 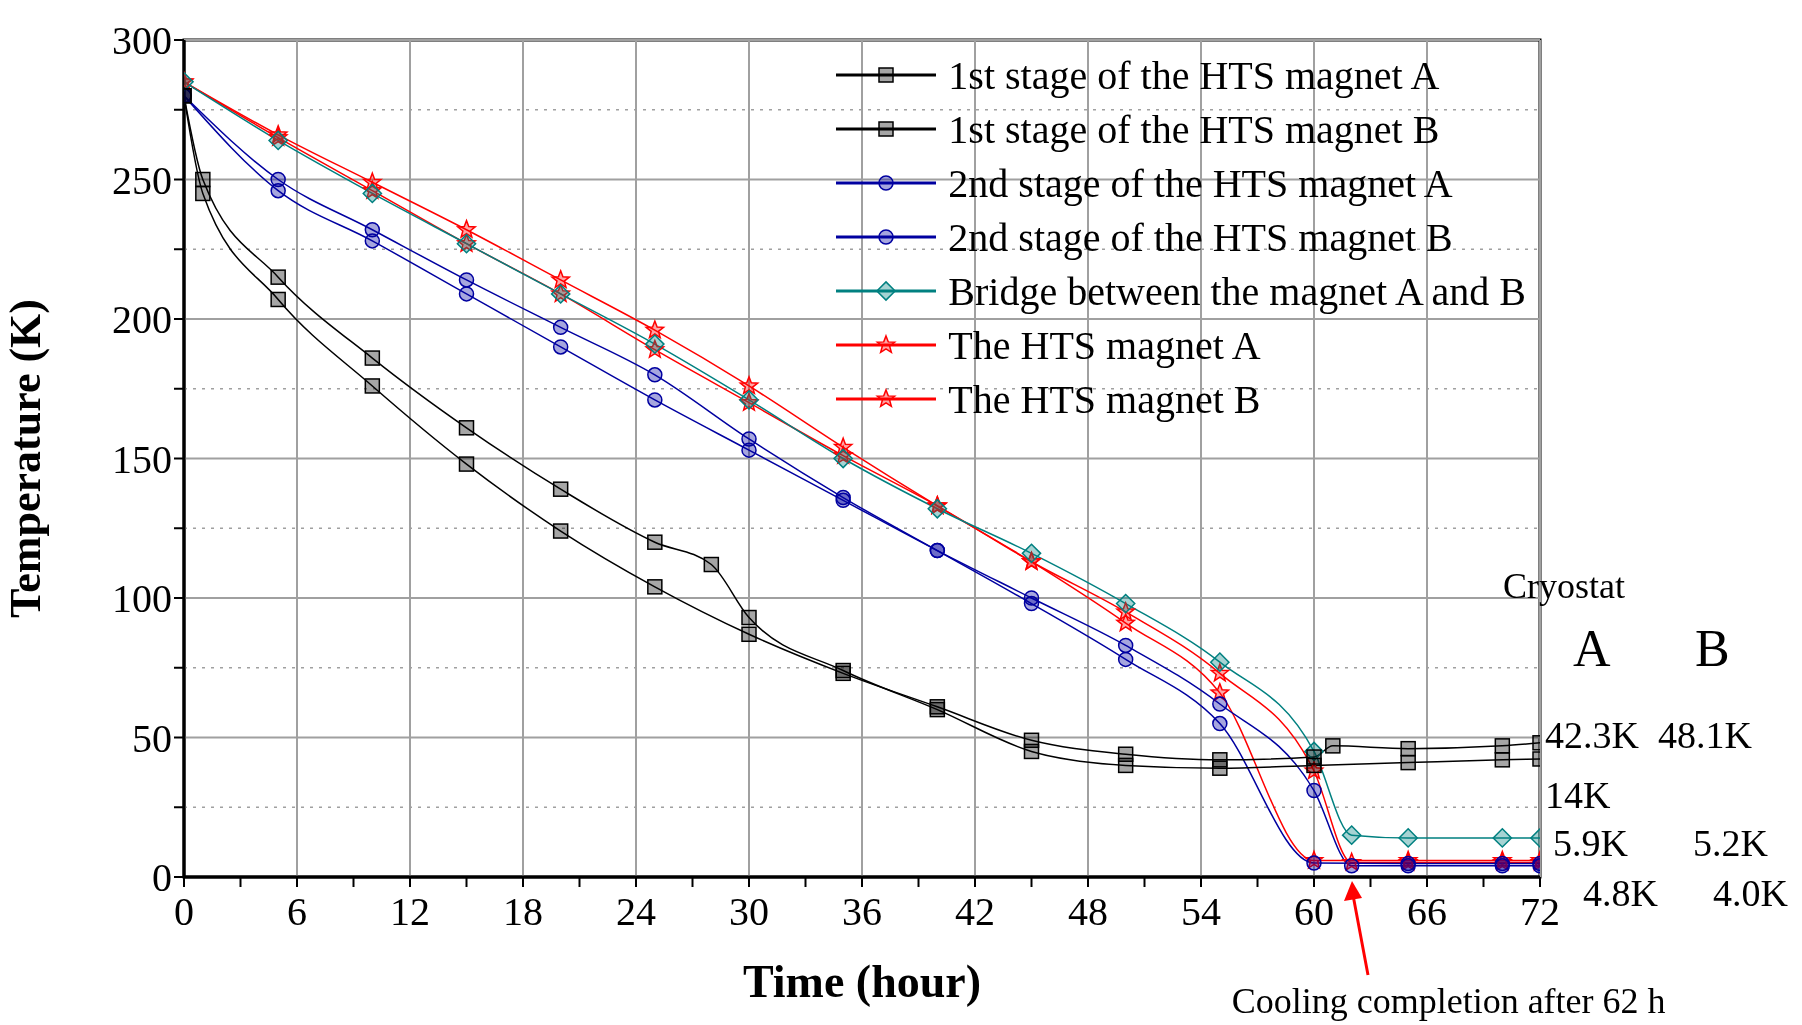 I want to click on text: 4.0K, so click(x=1750, y=893).